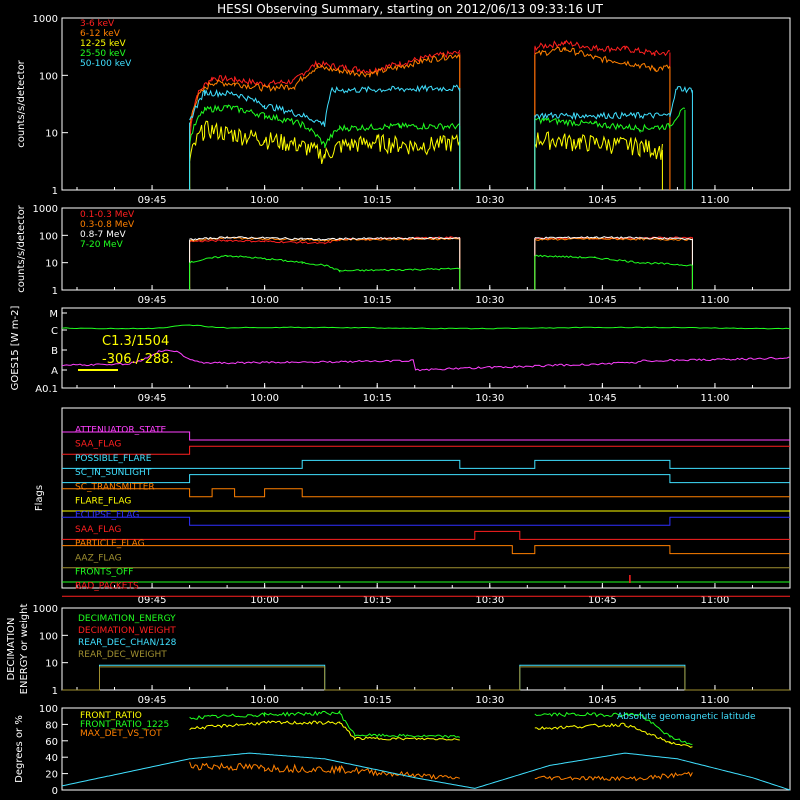 The height and width of the screenshot is (800, 800). Describe the element at coordinates (100, 34) in the screenshot. I see `legend-entry: 6-12 keV` at that location.